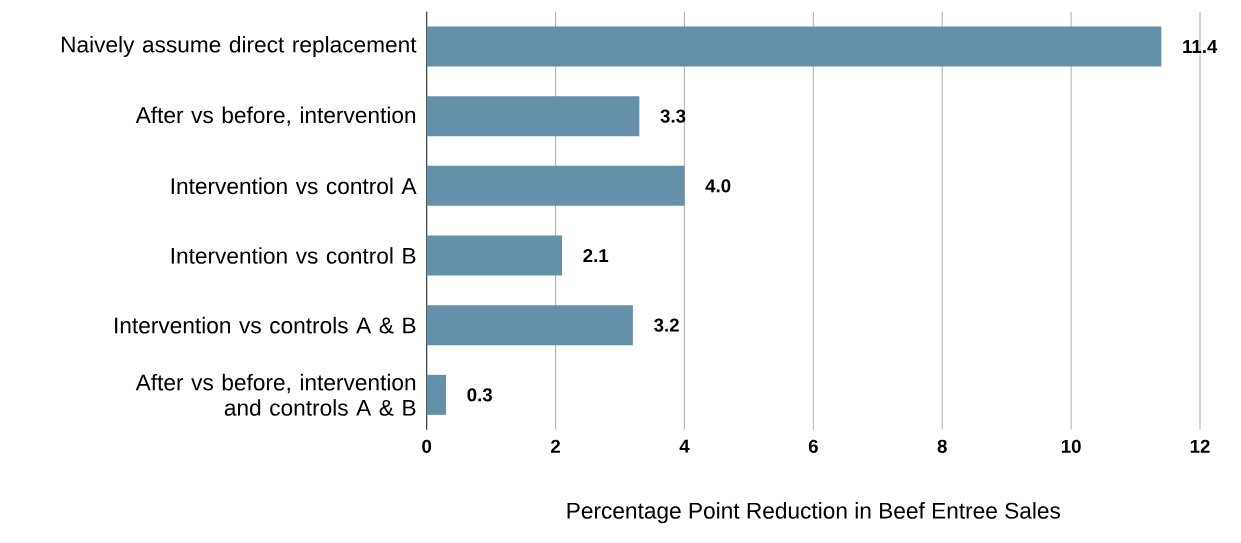 This screenshot has width=1241, height=543. I want to click on x-tick-label: 10, so click(1071, 446).